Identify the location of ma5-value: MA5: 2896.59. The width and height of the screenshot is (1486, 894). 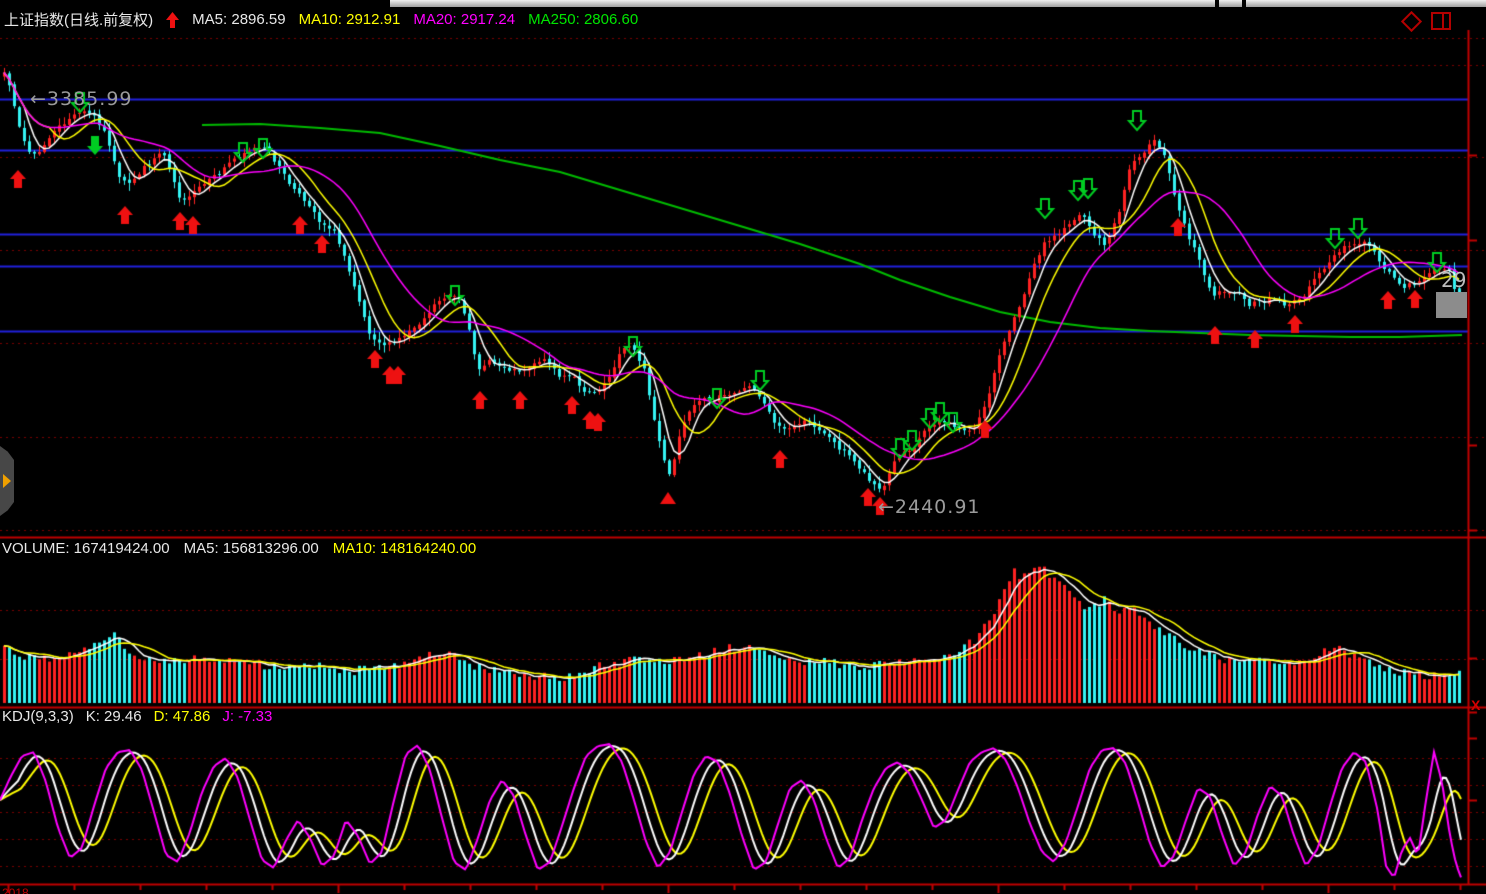
(239, 19).